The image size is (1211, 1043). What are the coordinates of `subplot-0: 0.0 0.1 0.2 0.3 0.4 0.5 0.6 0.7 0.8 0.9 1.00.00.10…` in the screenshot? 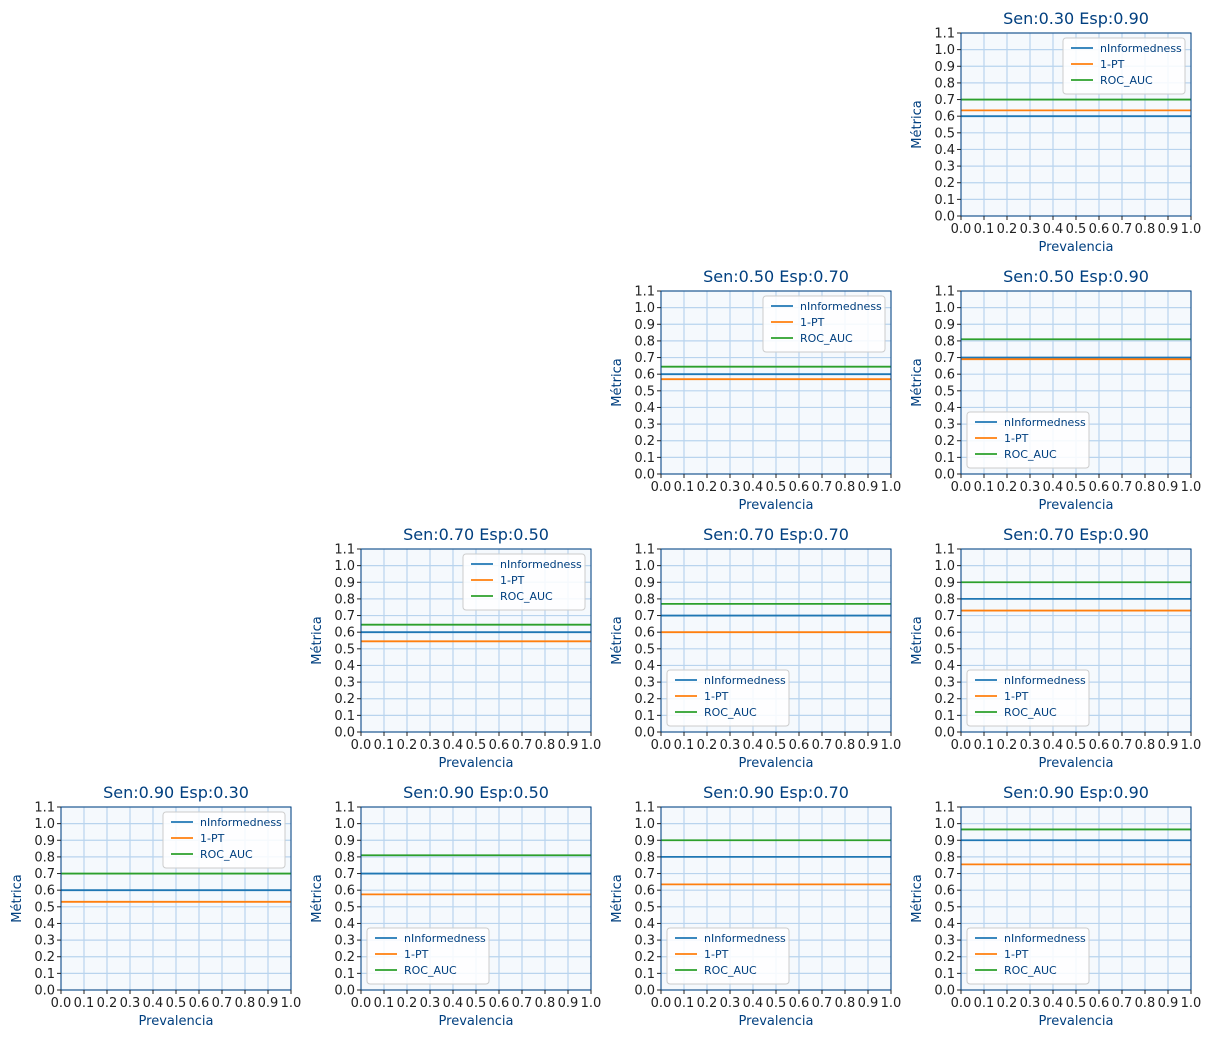 It's located at (1055, 132).